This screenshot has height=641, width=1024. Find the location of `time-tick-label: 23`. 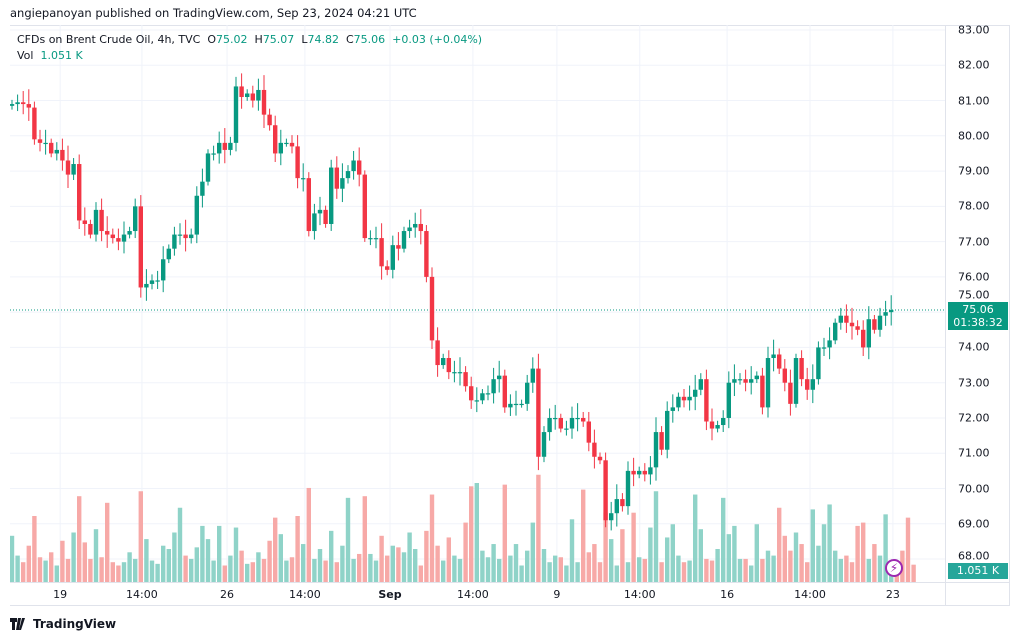

time-tick-label: 23 is located at coordinates (892, 594).